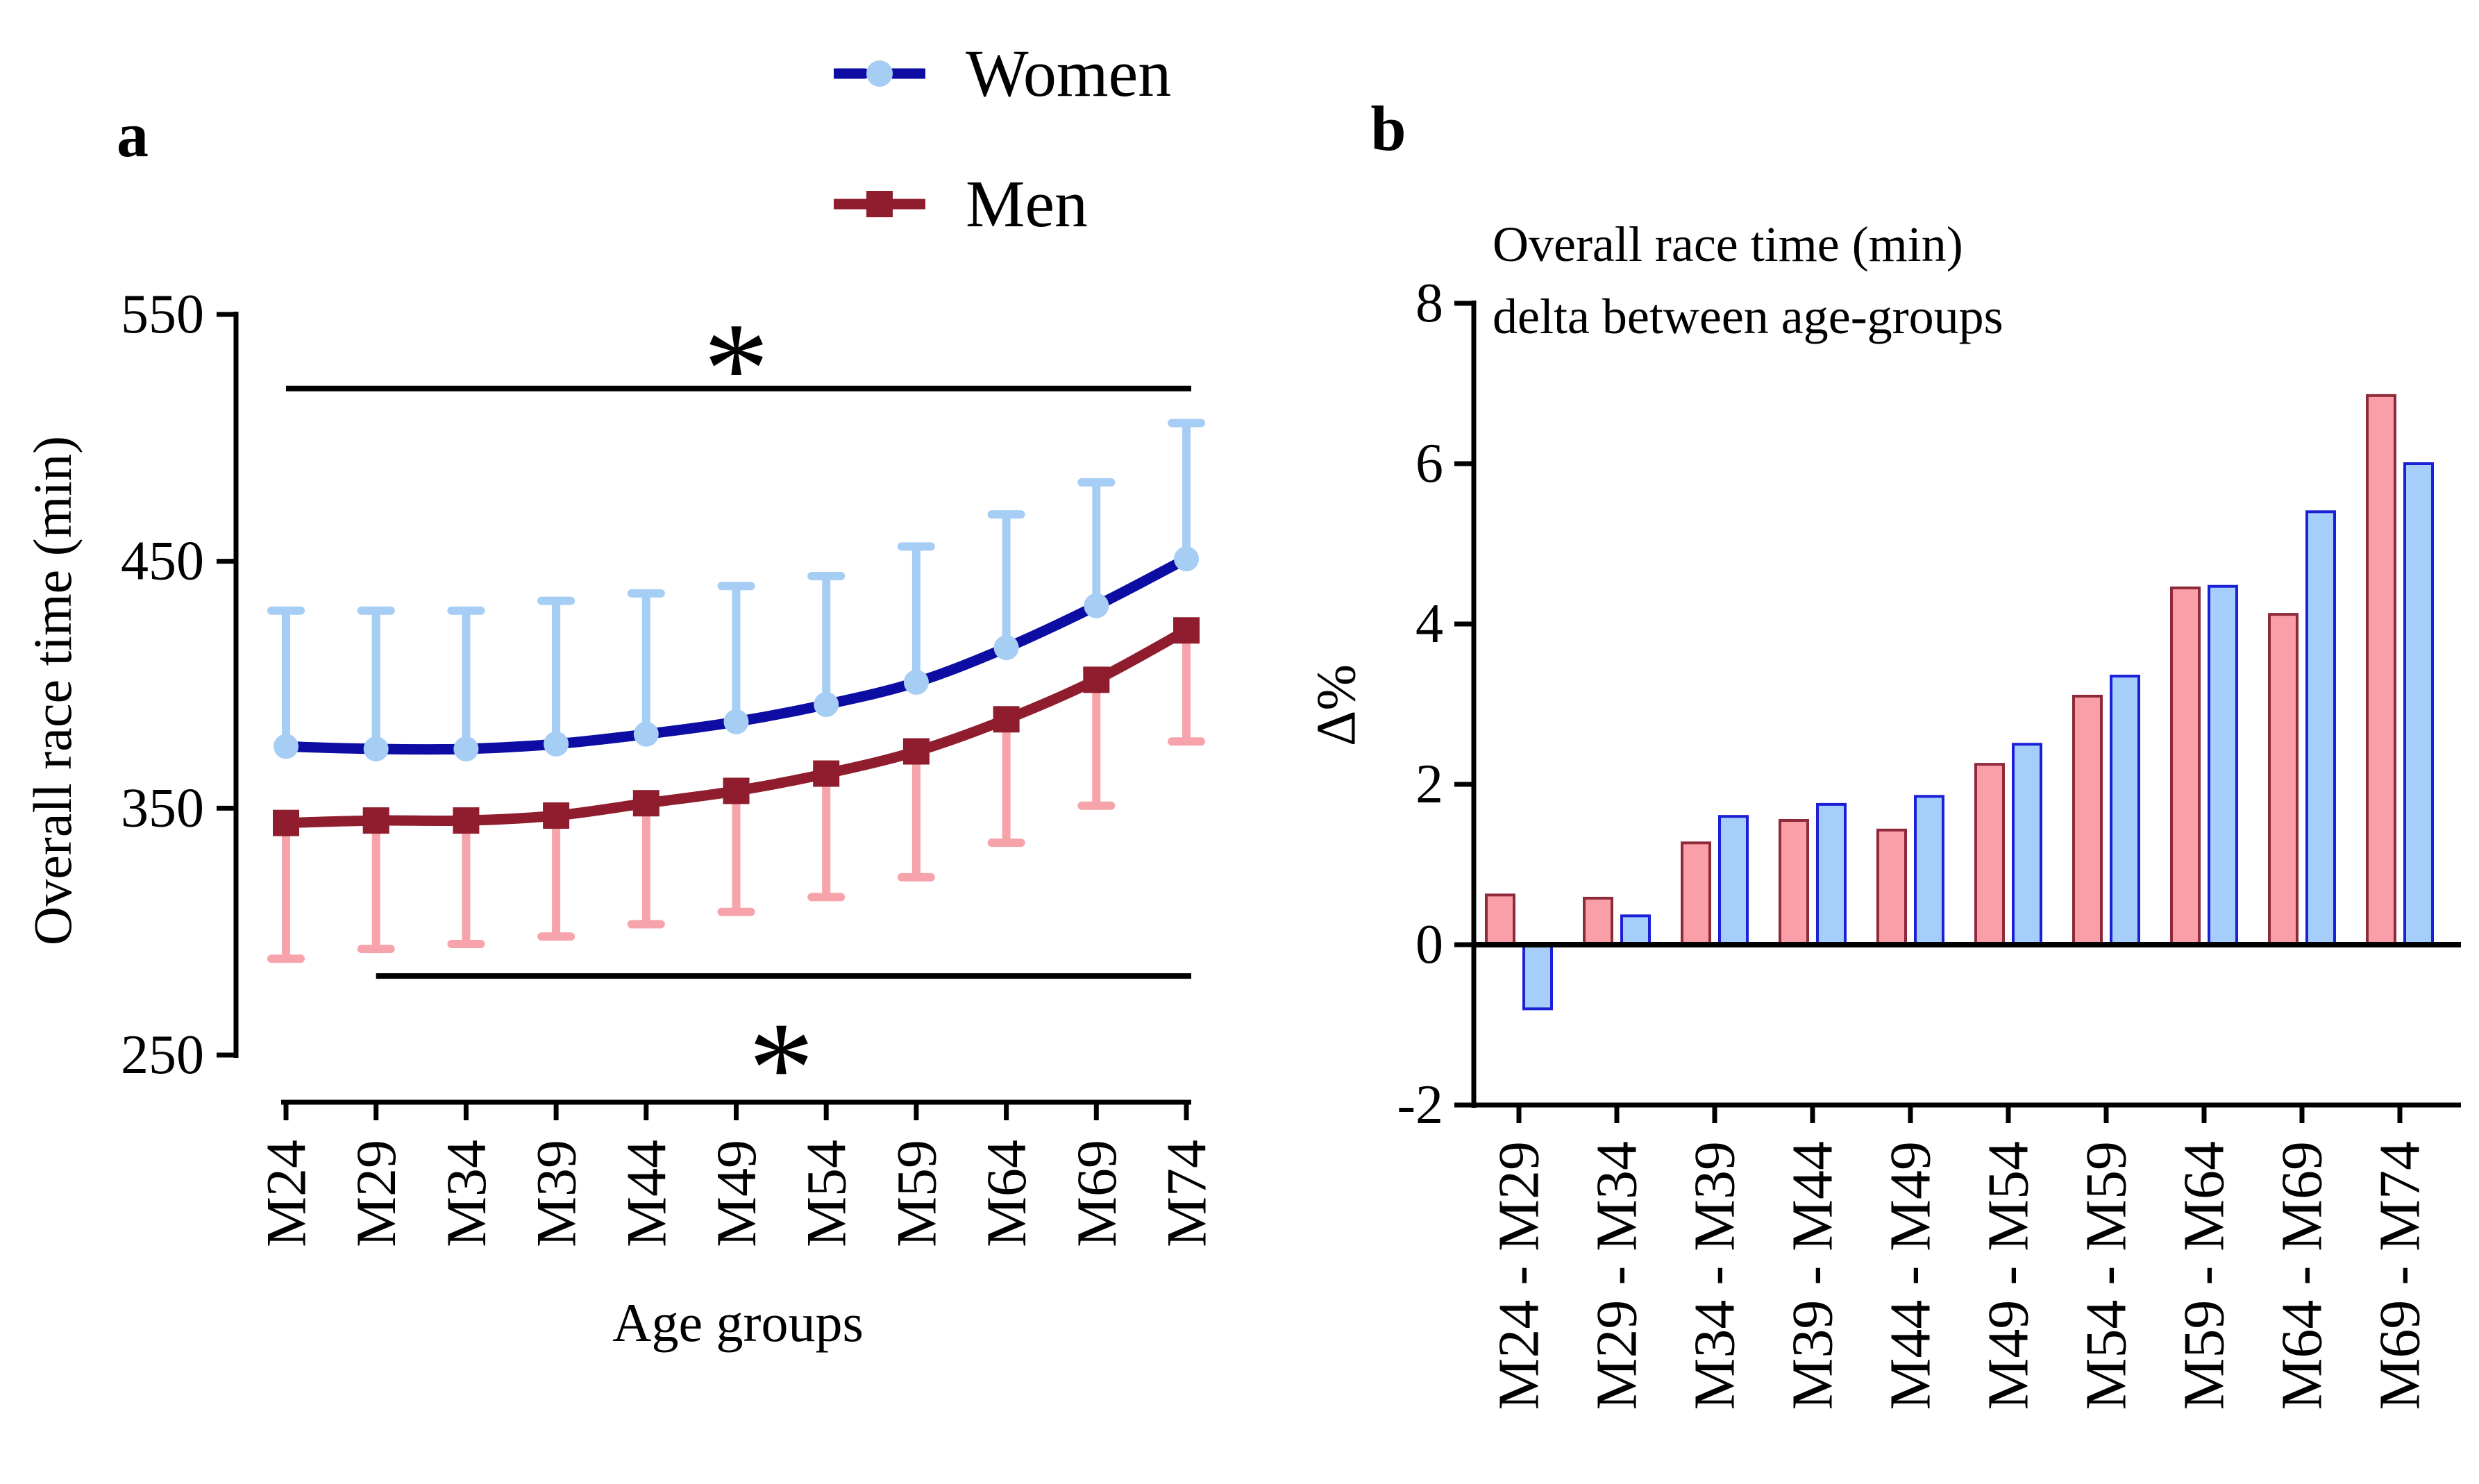 This screenshot has height=1484, width=2479. I want to click on panel-a-y-axis-title: Overall race time (min), so click(52, 691).